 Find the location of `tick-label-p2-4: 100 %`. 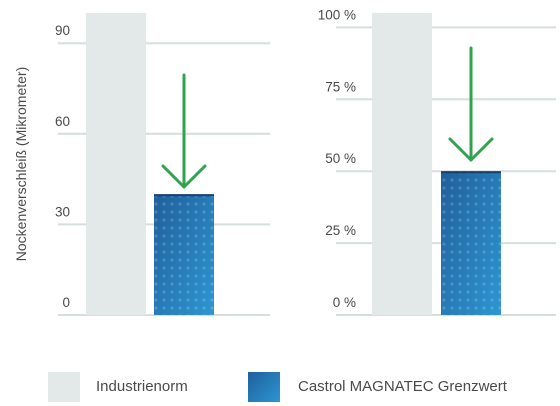

tick-label-p2-4: 100 % is located at coordinates (337, 14).